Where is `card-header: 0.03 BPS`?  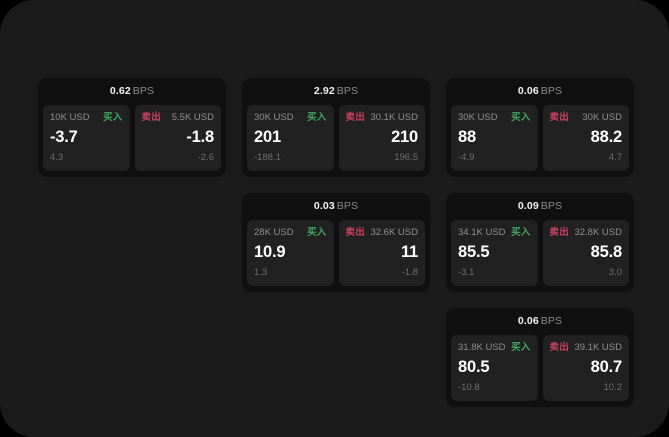
card-header: 0.03 BPS is located at coordinates (336, 207).